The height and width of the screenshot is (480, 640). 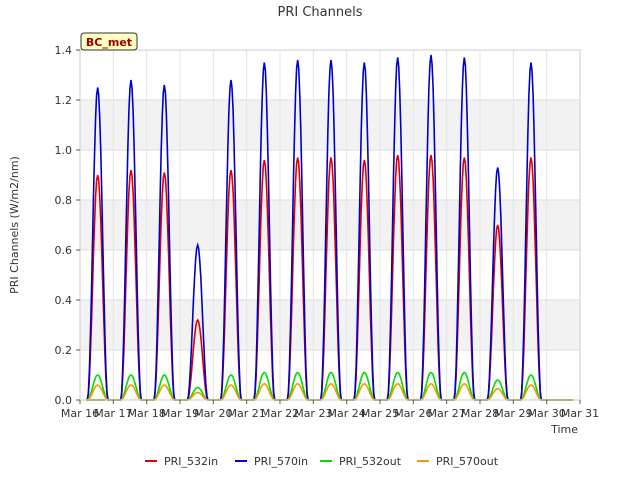 What do you see at coordinates (380, 413) in the screenshot?
I see `x-tick-label: Mar 25` at bounding box center [380, 413].